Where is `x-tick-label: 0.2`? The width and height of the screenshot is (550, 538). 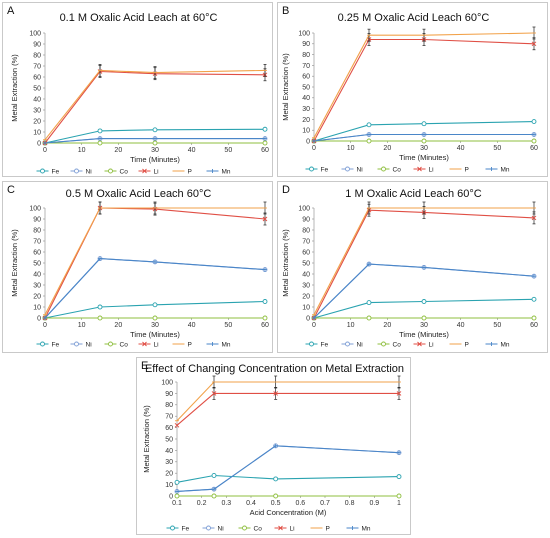 x-tick-label: 0.2 is located at coordinates (202, 503).